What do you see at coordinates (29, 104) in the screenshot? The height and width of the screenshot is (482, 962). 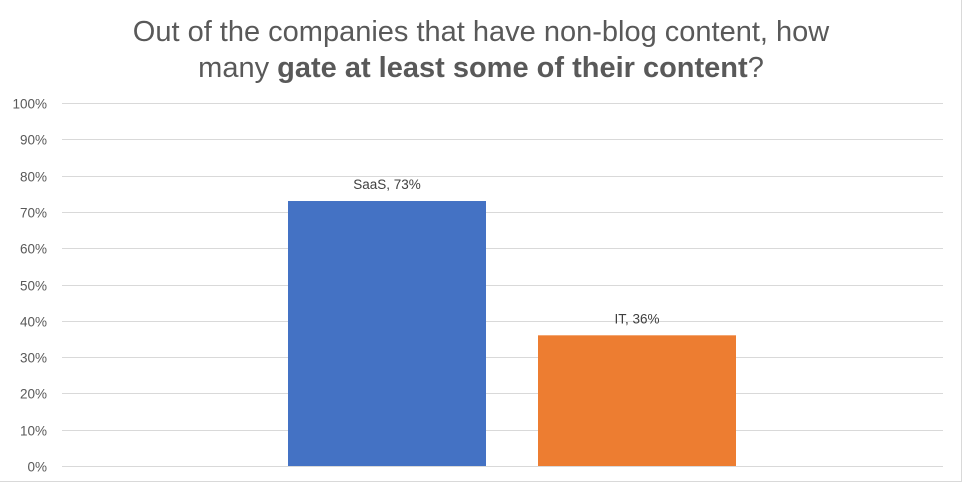 I see `y-tick-label: 100%` at bounding box center [29, 104].